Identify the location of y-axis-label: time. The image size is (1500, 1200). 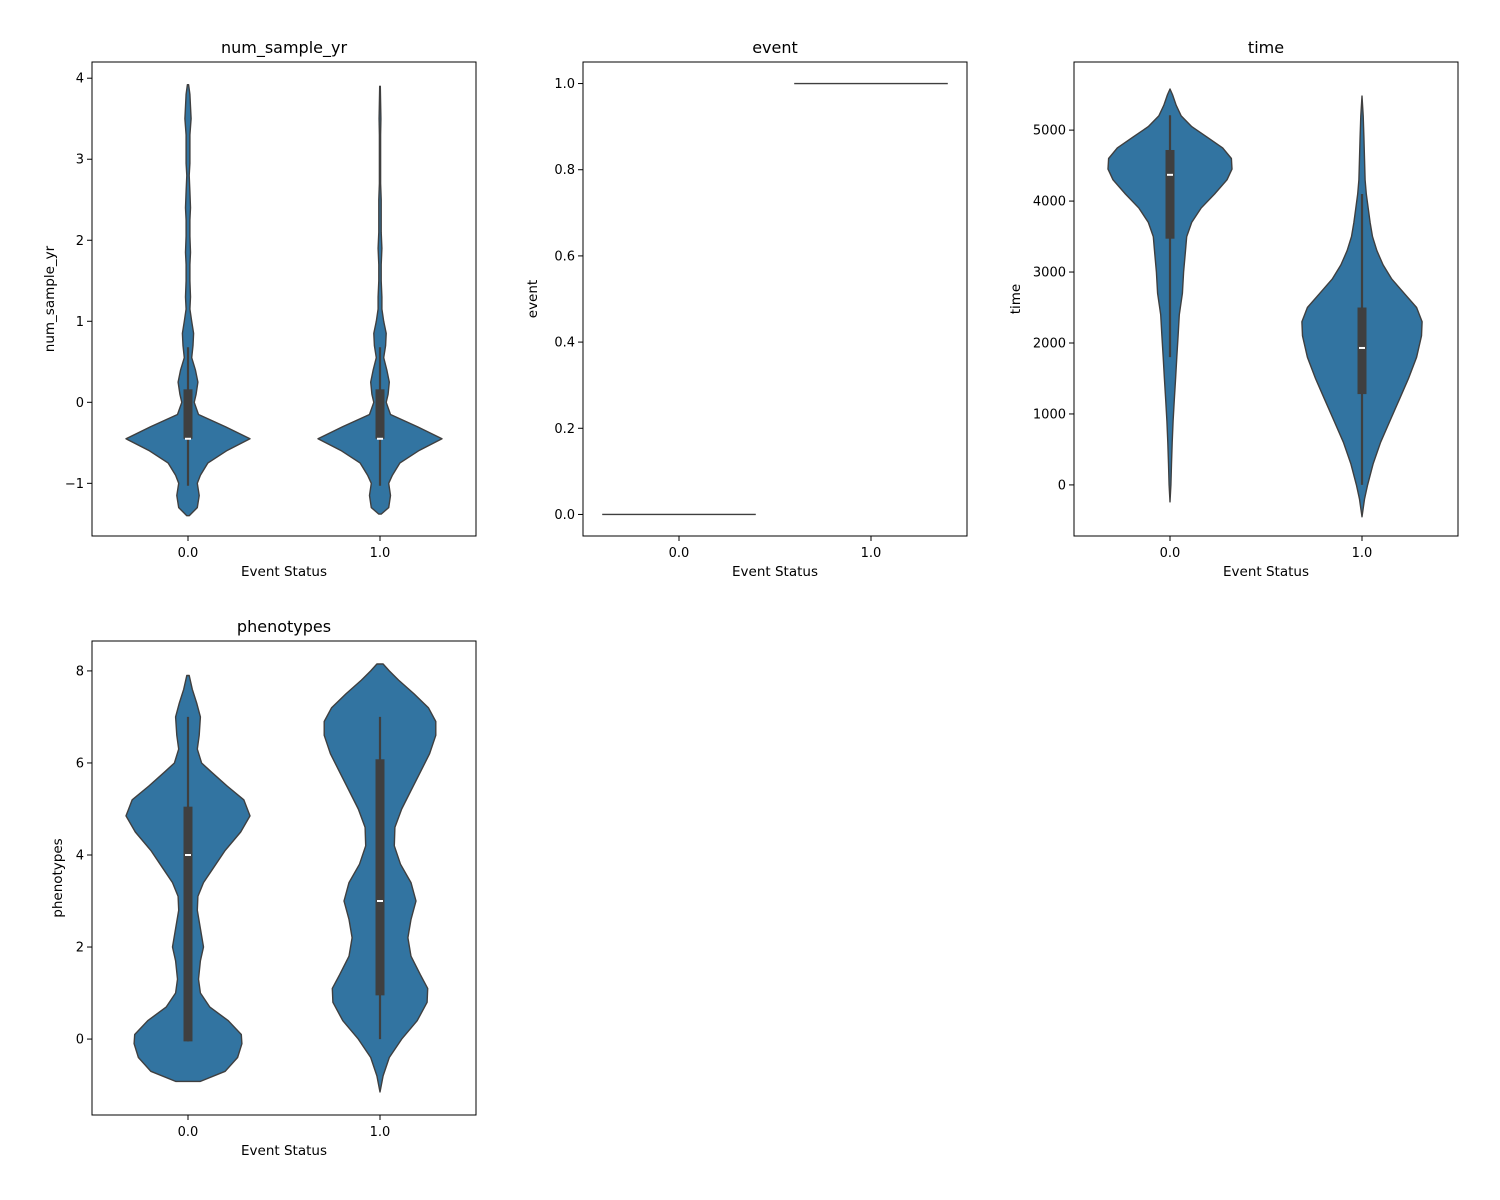
(1016, 299).